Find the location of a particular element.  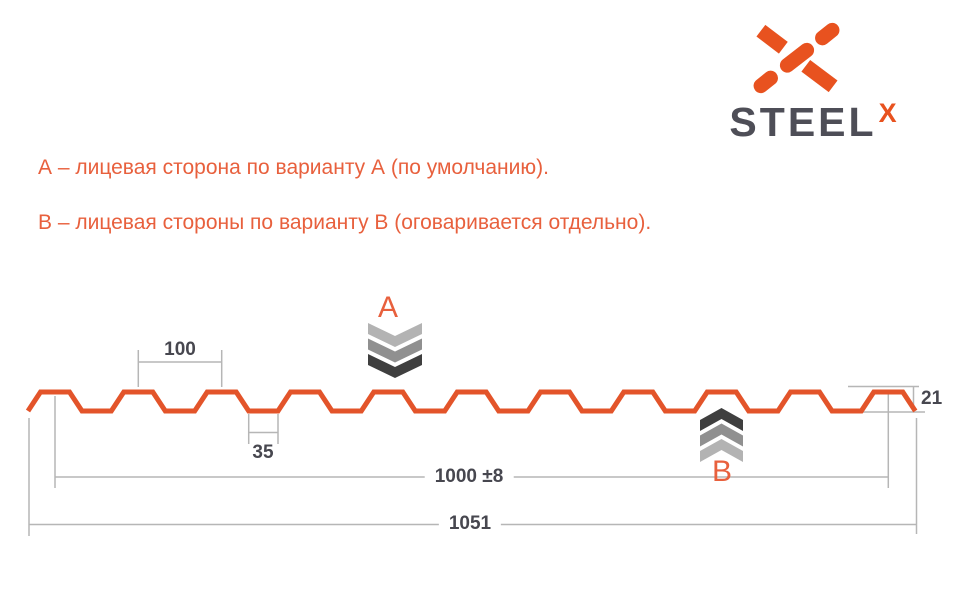

dim-label-21: 21 is located at coordinates (932, 398).